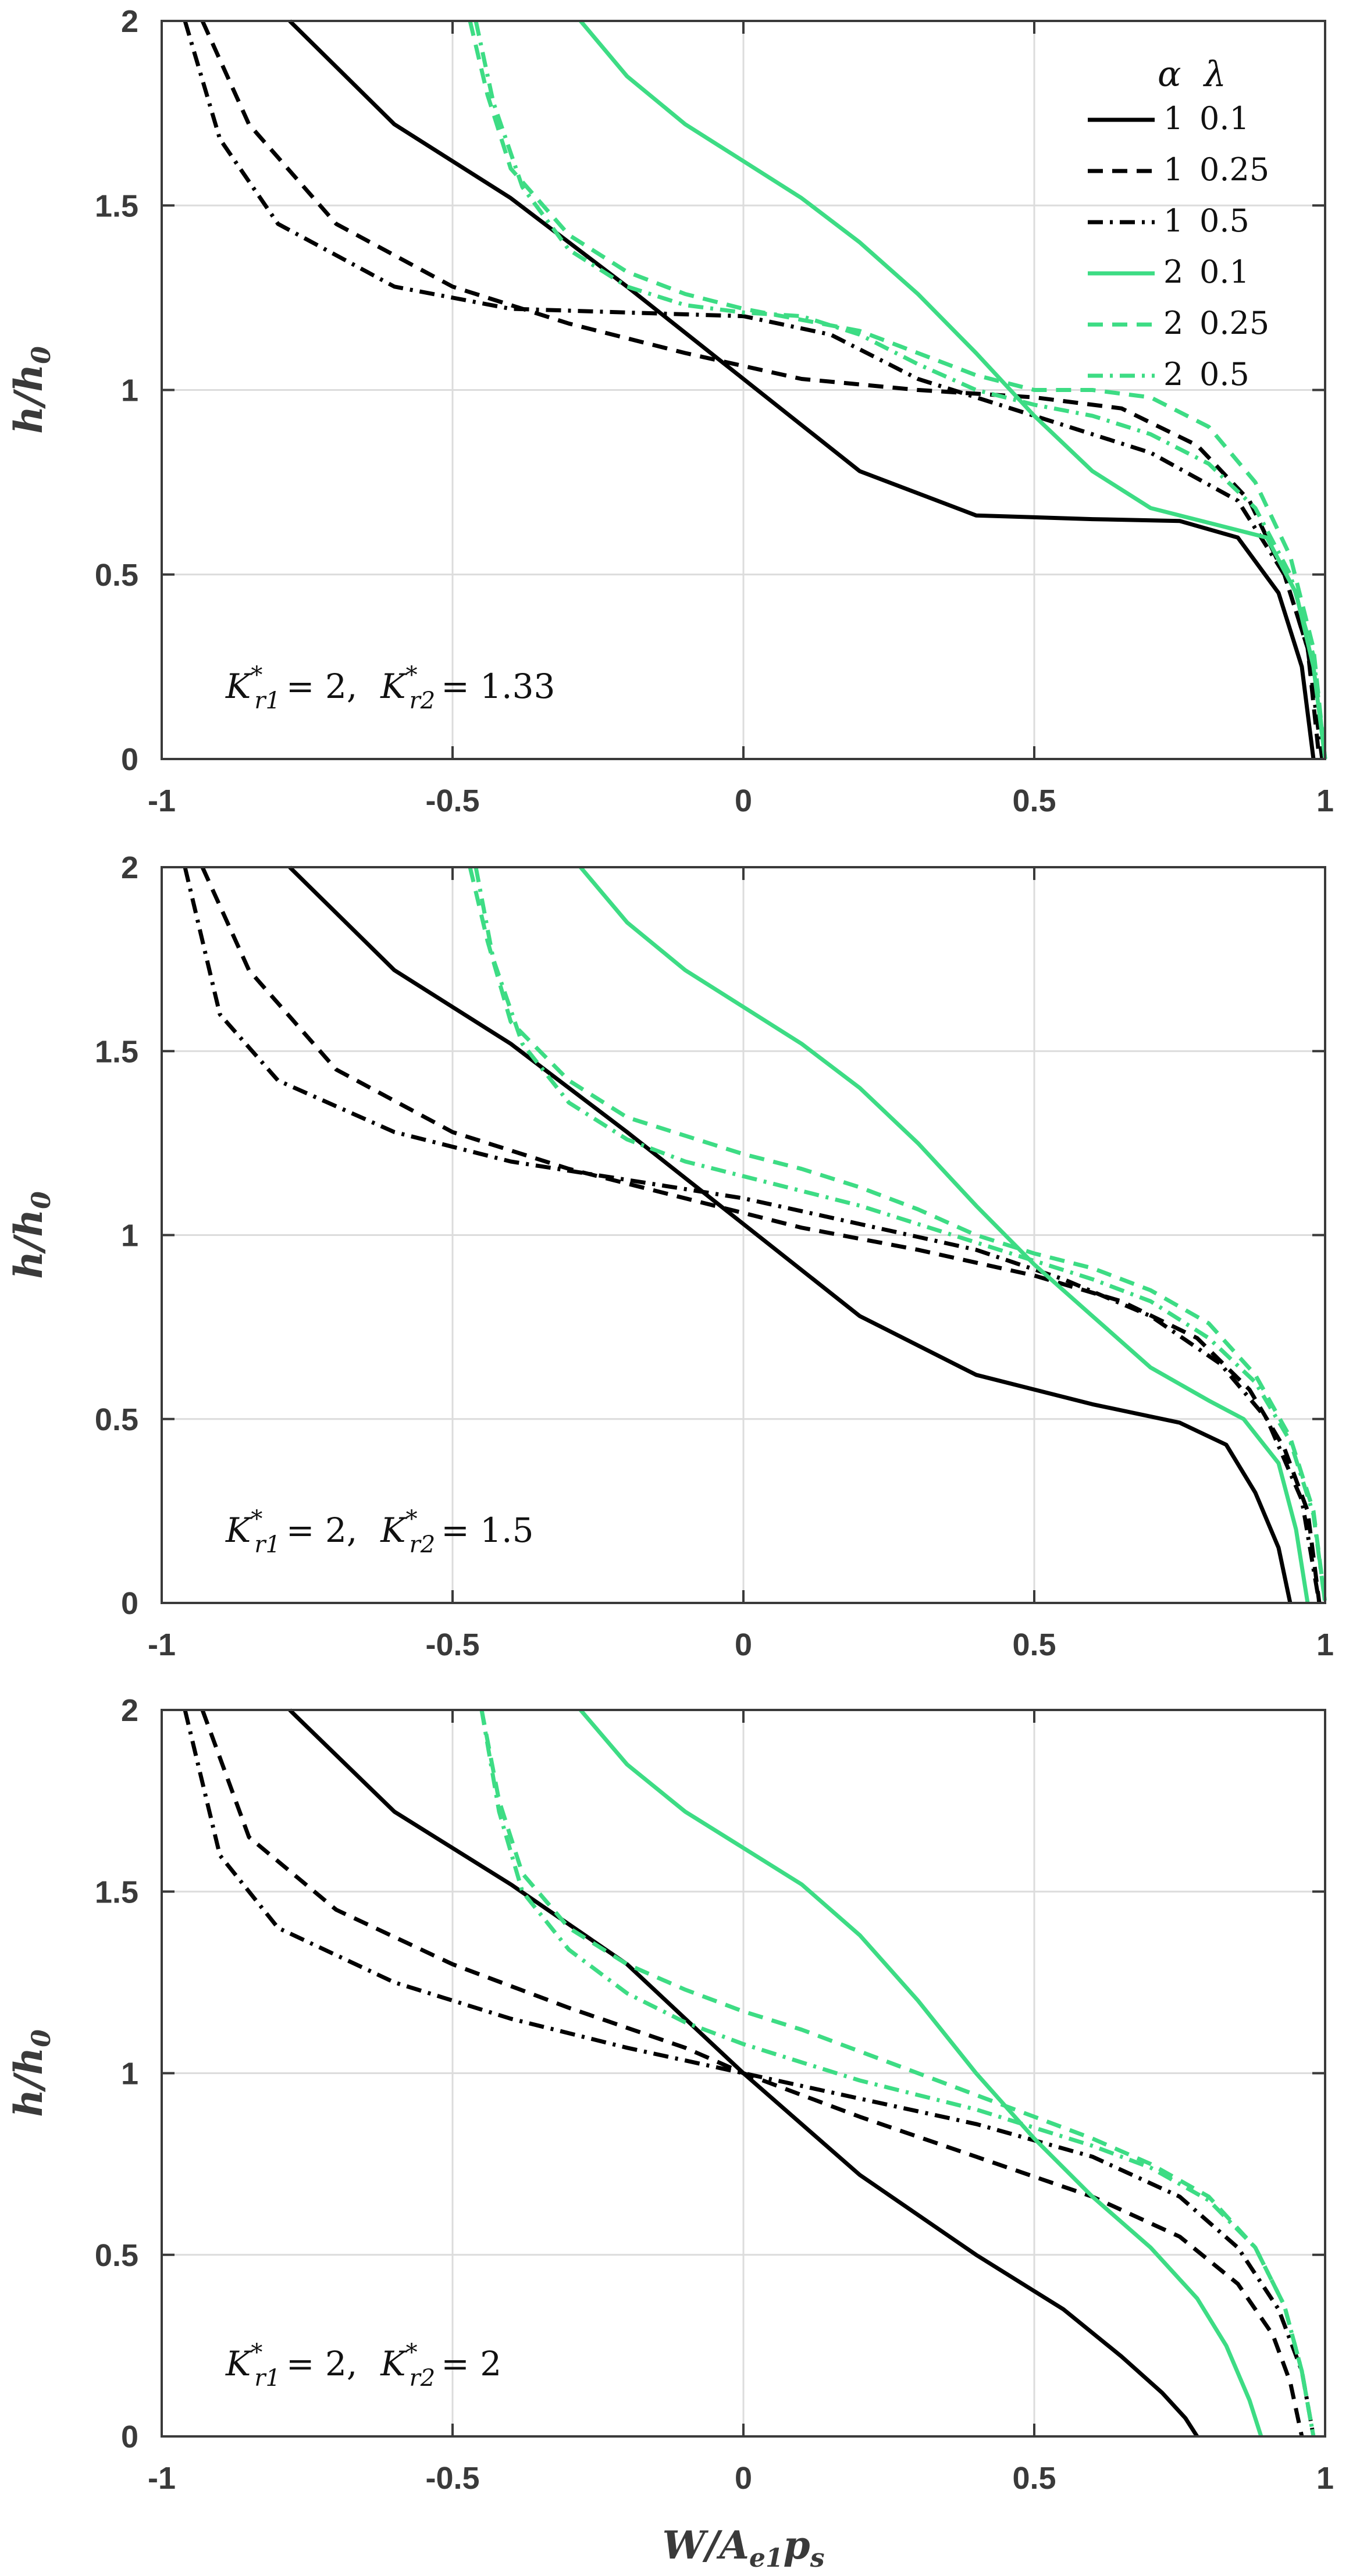  What do you see at coordinates (363, 2365) in the screenshot?
I see `panel-annotation: K* r1 = 2, K* r2 = 2` at bounding box center [363, 2365].